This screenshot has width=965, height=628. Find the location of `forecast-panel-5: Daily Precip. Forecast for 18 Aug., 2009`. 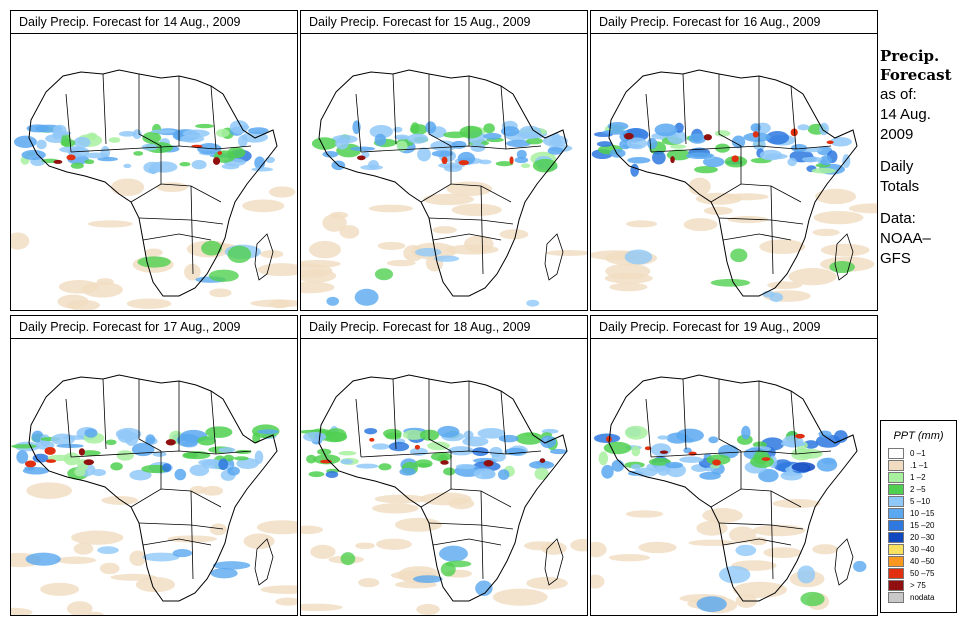

forecast-panel-5: Daily Precip. Forecast for 18 Aug., 2009 is located at coordinates (444, 465).